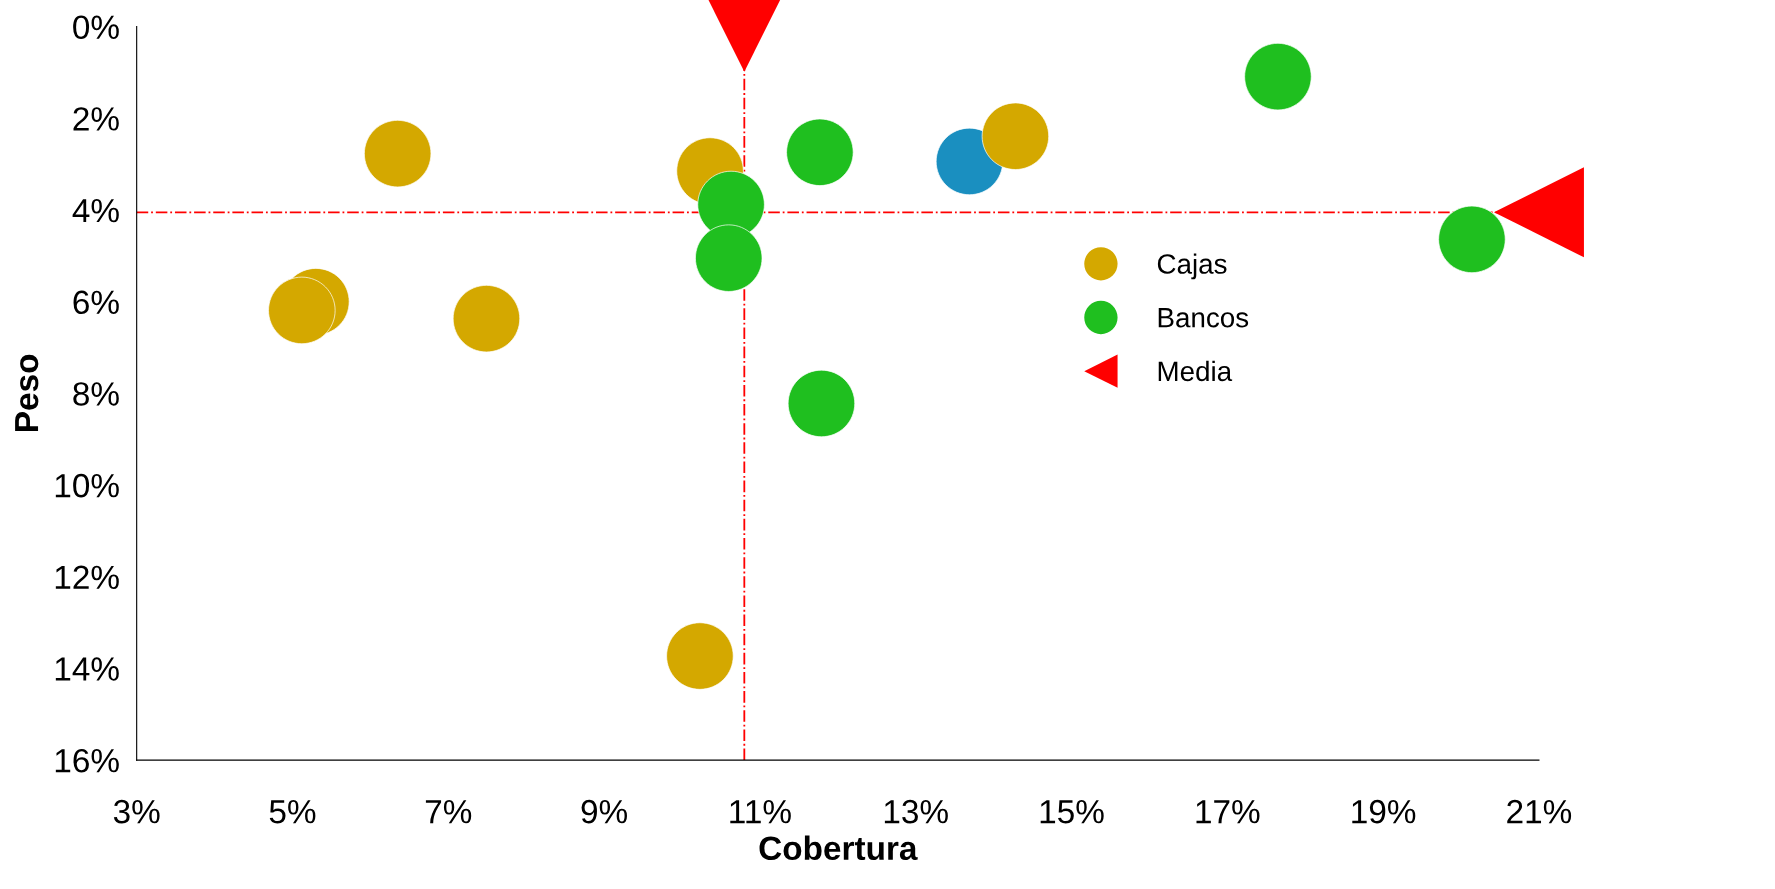 The image size is (1775, 889). What do you see at coordinates (760, 812) in the screenshot?
I see `x-tick-label: 11%` at bounding box center [760, 812].